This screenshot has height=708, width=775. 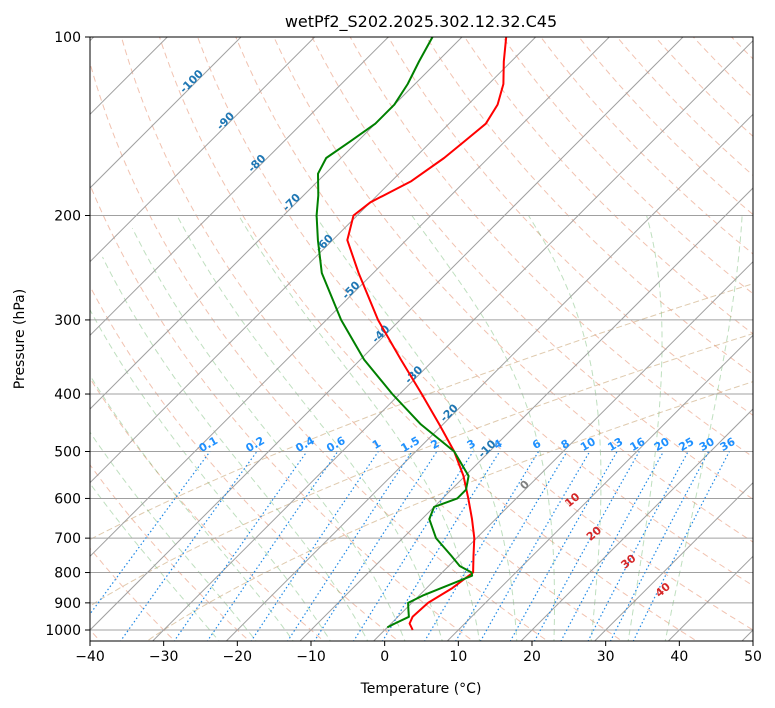 What do you see at coordinates (679, 657) in the screenshot?
I see `x-tick-label: 40` at bounding box center [679, 657].